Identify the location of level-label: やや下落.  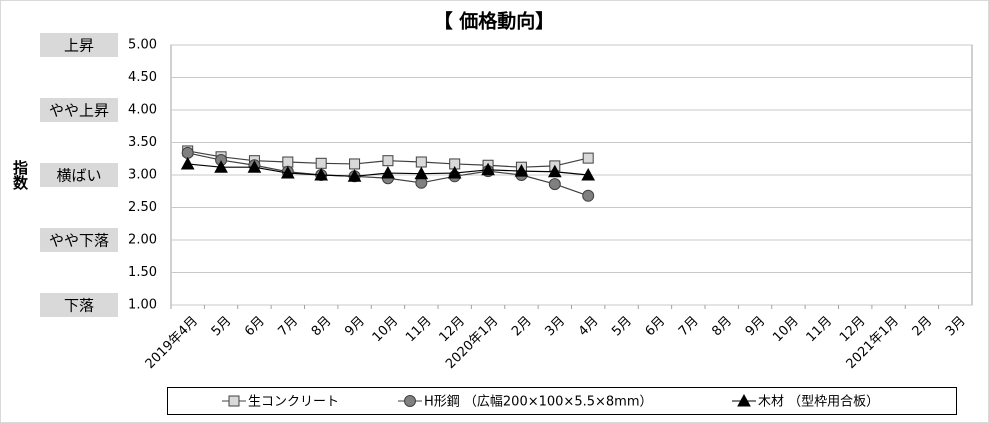
(79, 241).